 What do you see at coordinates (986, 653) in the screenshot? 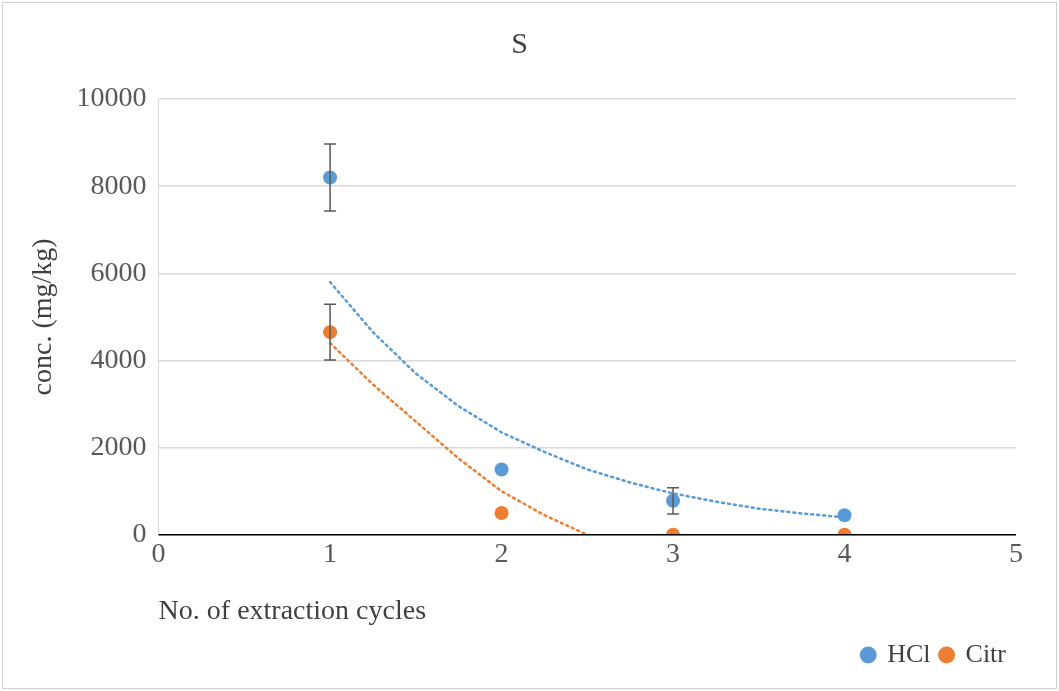
I see `legend-label: Citr` at bounding box center [986, 653].